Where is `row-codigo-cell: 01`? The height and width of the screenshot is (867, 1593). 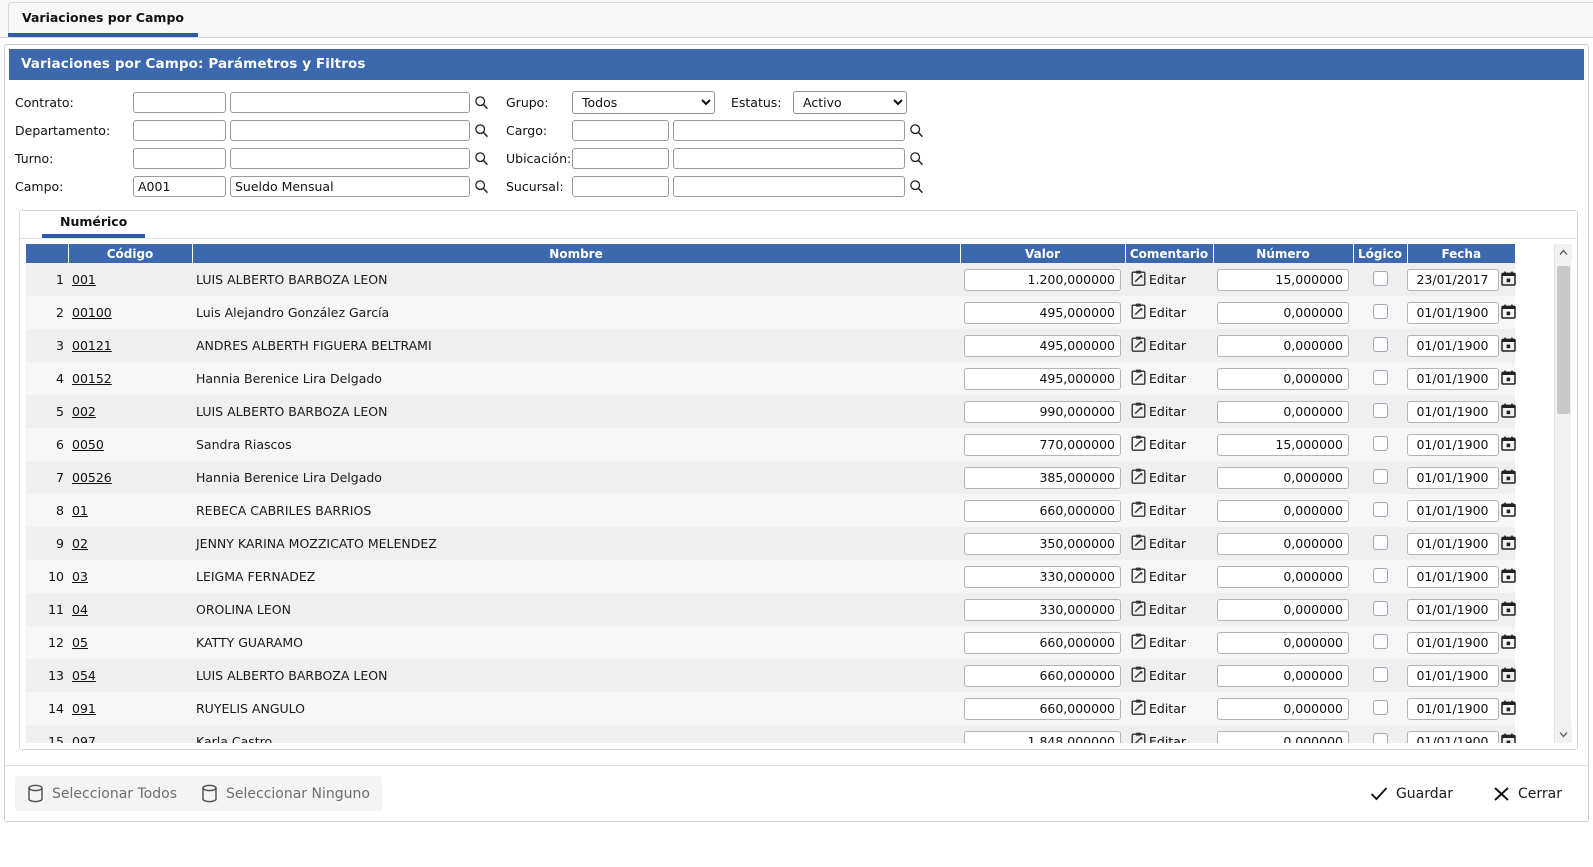
row-codigo-cell: 01 is located at coordinates (130, 510).